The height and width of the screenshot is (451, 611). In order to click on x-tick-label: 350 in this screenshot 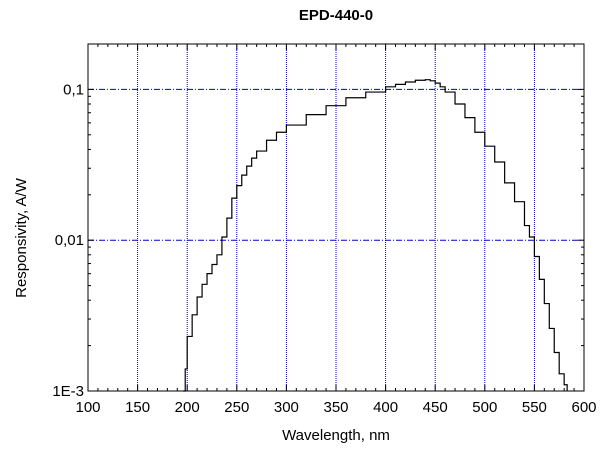, I will do `click(335, 407)`.